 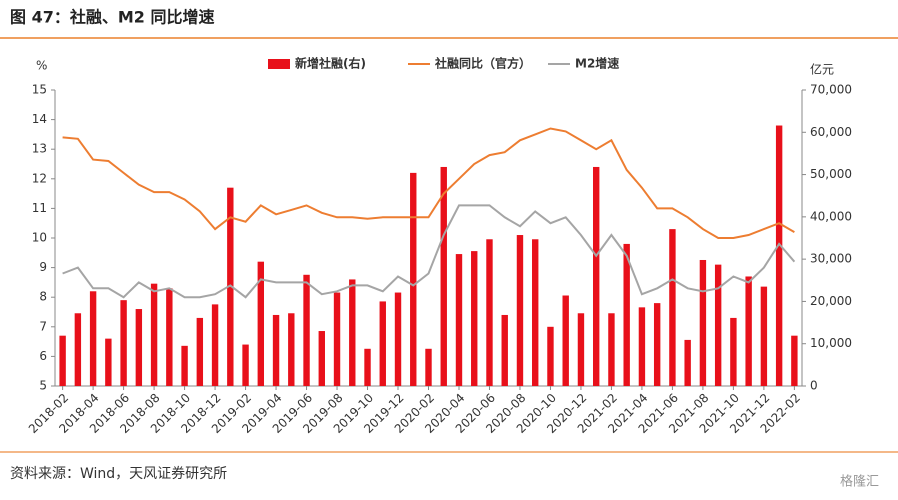 What do you see at coordinates (822, 69) in the screenshot?
I see `y2-unit: 亿元` at bounding box center [822, 69].